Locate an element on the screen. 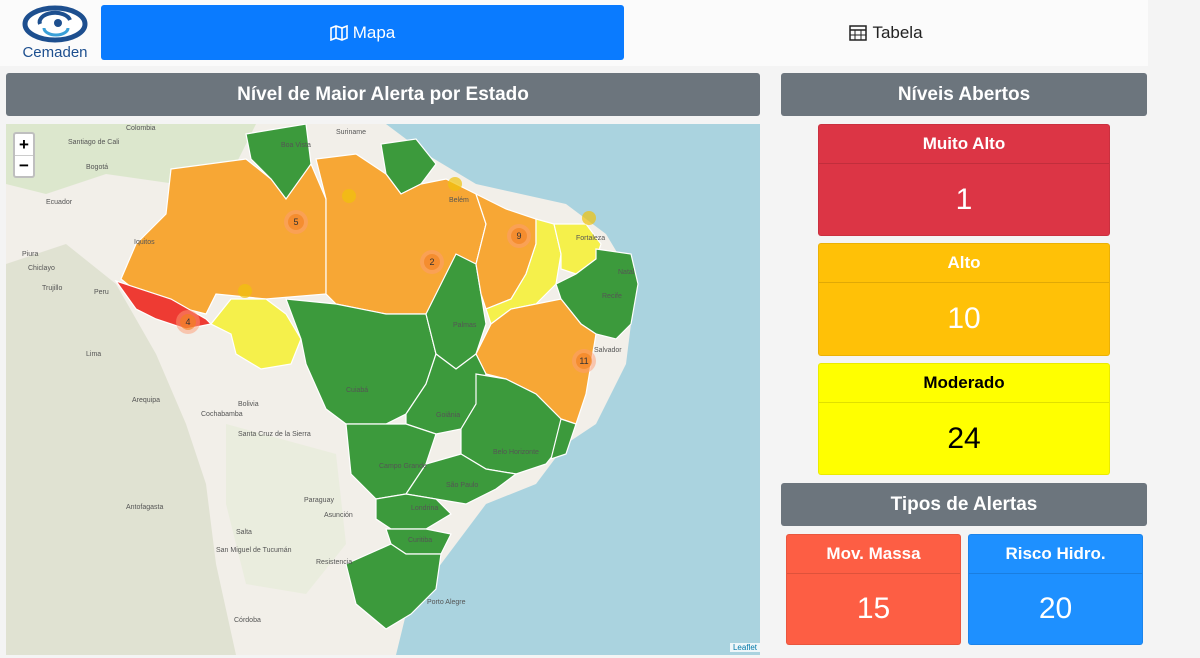  cluster-marker: 9 is located at coordinates (519, 236).